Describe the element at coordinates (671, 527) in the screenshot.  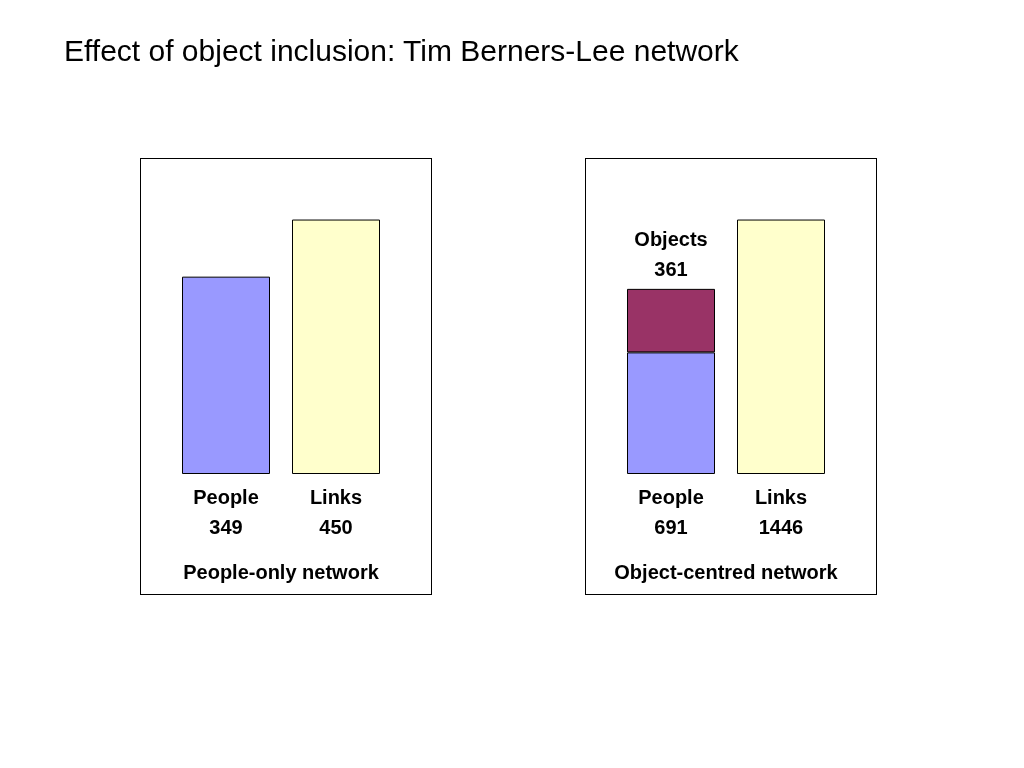
I see `data-label: 691` at that location.